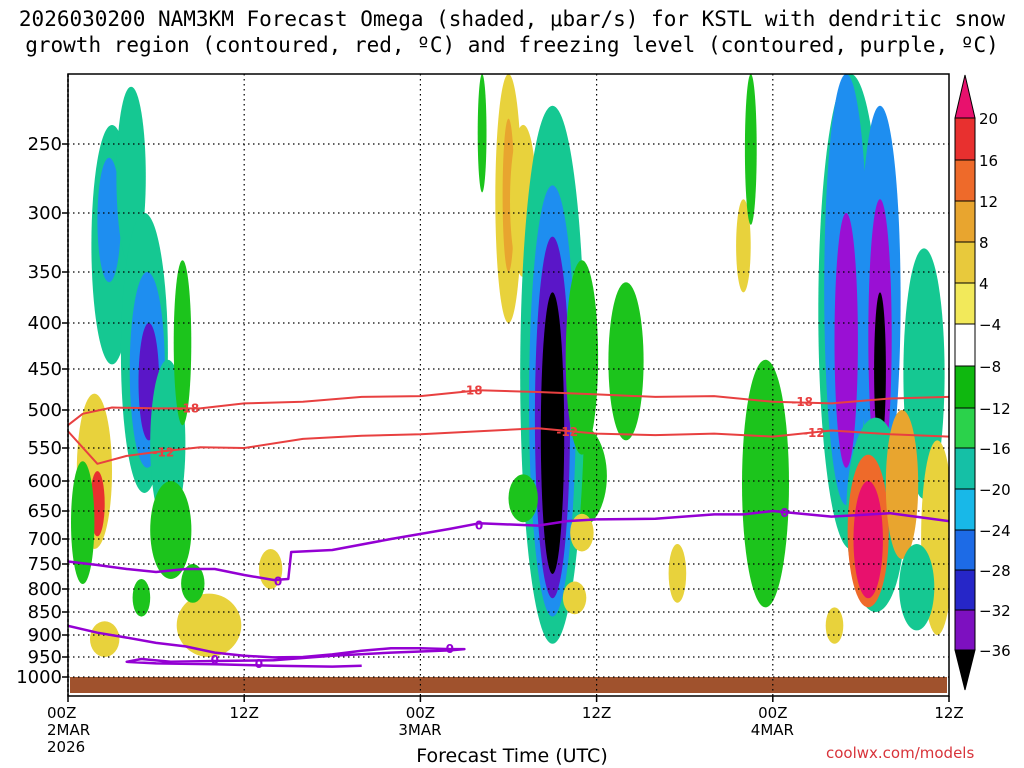  Describe the element at coordinates (965, 96) in the screenshot. I see `colorbar-top-arrow` at that location.